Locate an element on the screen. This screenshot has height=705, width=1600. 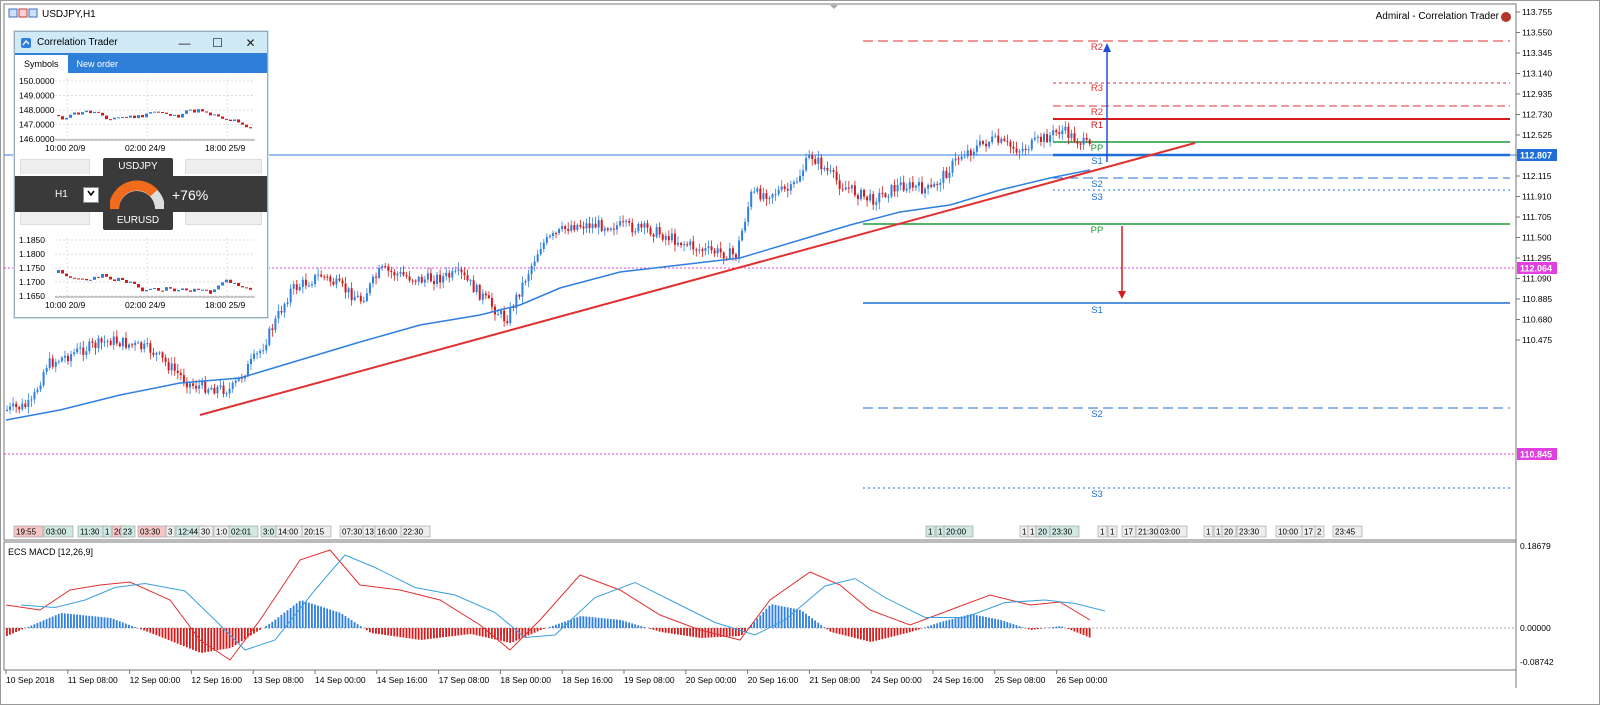
svg-text: 02:01 is located at coordinates (241, 532).